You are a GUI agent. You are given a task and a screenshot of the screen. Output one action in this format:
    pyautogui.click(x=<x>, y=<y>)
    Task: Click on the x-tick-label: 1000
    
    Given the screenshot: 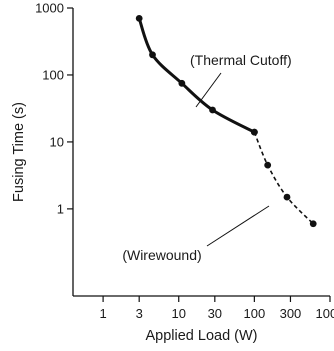 What is the action you would take?
    pyautogui.click(x=325, y=313)
    